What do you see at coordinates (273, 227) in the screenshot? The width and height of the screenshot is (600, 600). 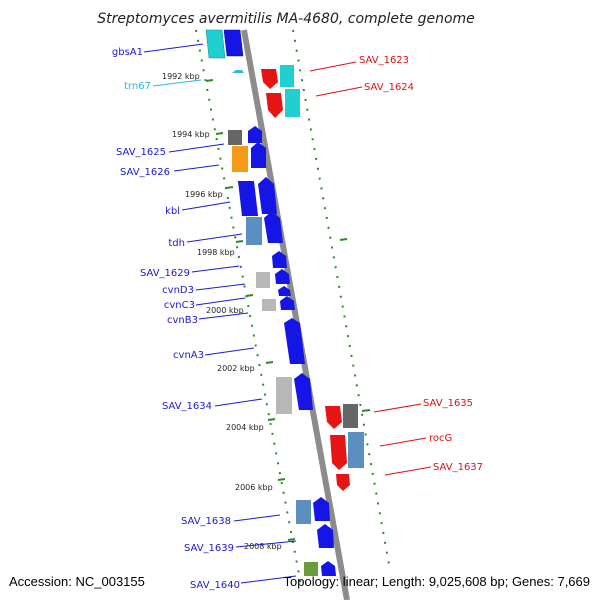 I see `gene-tdh-arrow` at bounding box center [273, 227].